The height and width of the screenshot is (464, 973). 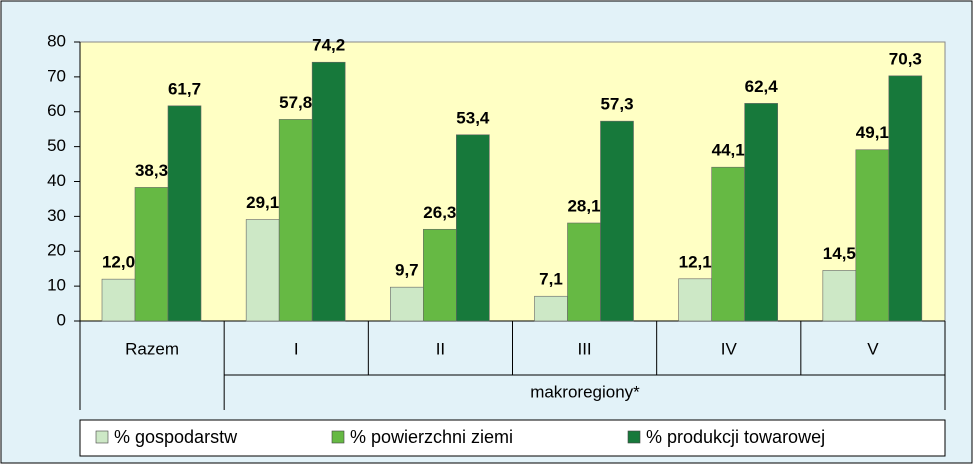 What do you see at coordinates (735, 437) in the screenshot?
I see `legend-label: % produkcji towarowej` at bounding box center [735, 437].